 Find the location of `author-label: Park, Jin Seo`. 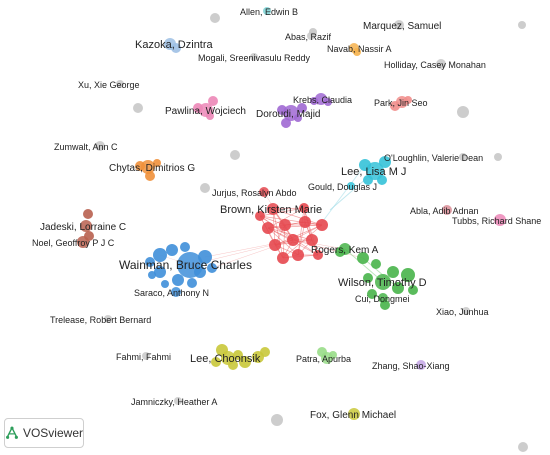

author-label: Park, Jin Seo is located at coordinates (401, 103).